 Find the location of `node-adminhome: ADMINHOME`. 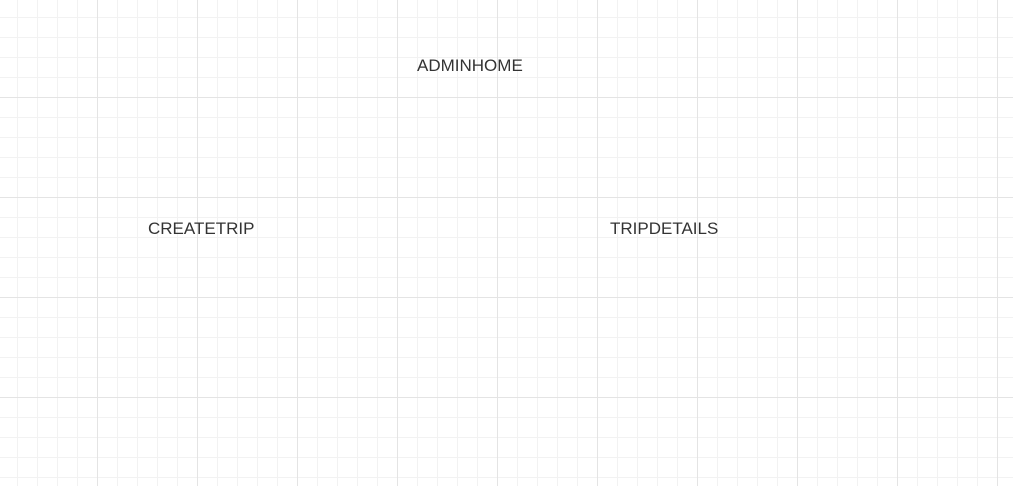

node-adminhome: ADMINHOME is located at coordinates (470, 65).